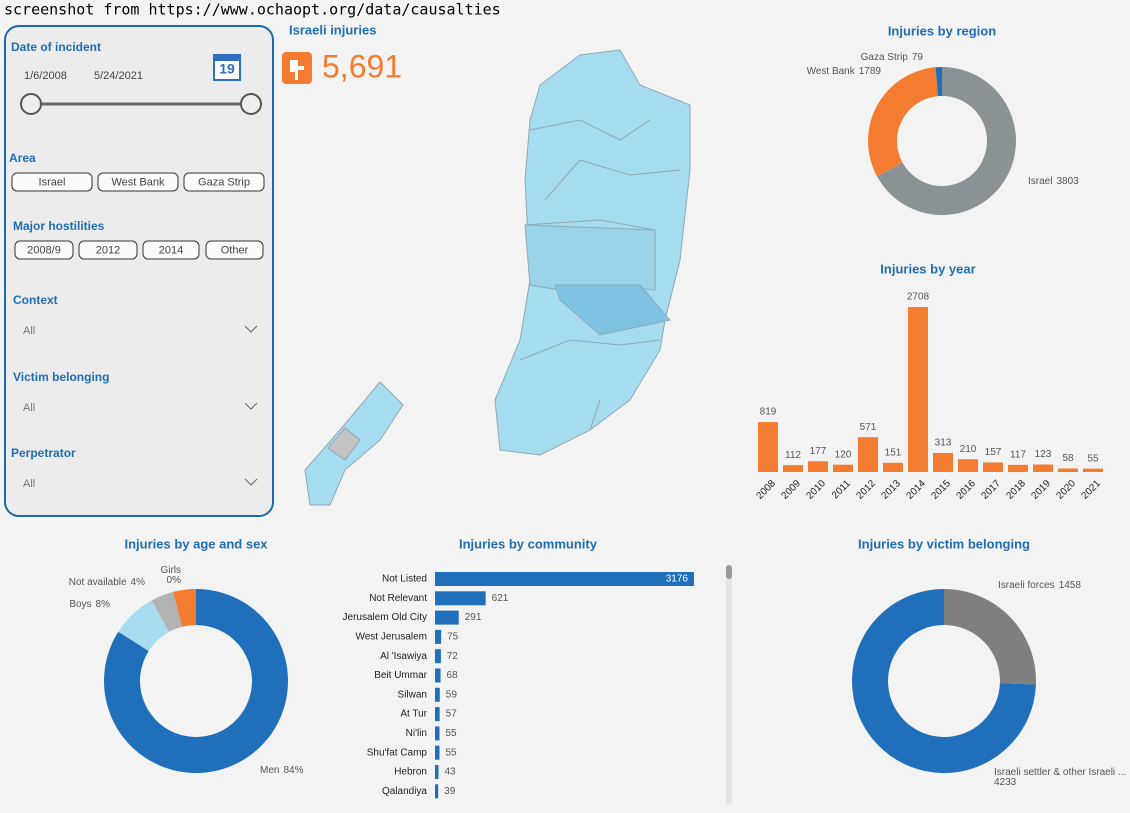 The width and height of the screenshot is (1130, 813). What do you see at coordinates (362, 66) in the screenshot?
I see `kpi-value: 5,691` at bounding box center [362, 66].